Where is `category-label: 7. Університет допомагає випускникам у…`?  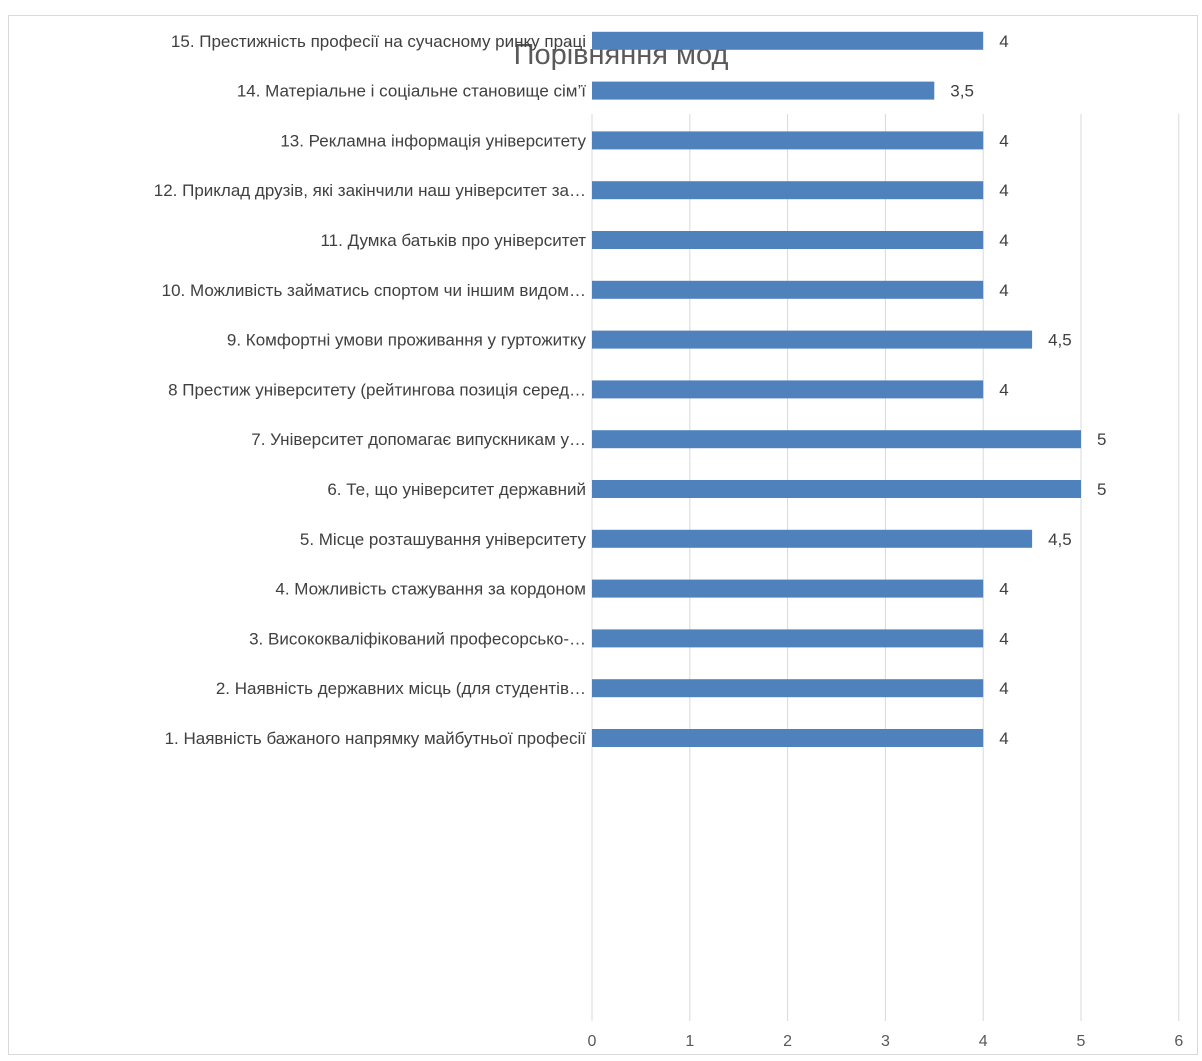 category-label: 7. Університет допомагає випускникам у… is located at coordinates (418, 439).